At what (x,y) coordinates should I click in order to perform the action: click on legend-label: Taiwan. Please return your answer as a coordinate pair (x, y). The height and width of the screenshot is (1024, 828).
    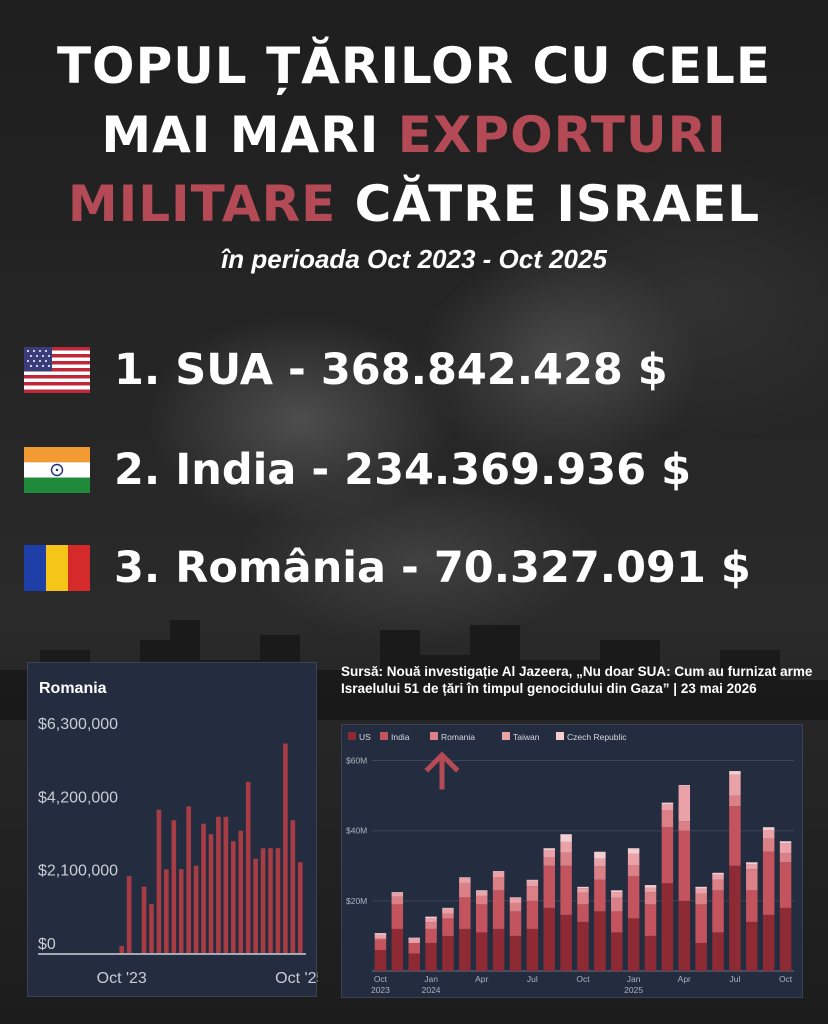
    Looking at the image, I should click on (526, 737).